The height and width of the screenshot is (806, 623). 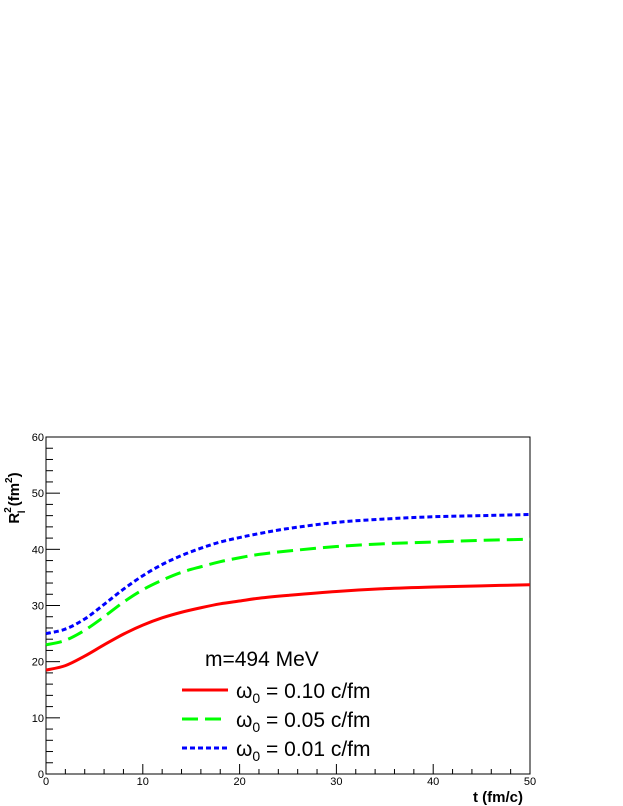 I want to click on y-tick-label: 0, so click(x=41, y=775).